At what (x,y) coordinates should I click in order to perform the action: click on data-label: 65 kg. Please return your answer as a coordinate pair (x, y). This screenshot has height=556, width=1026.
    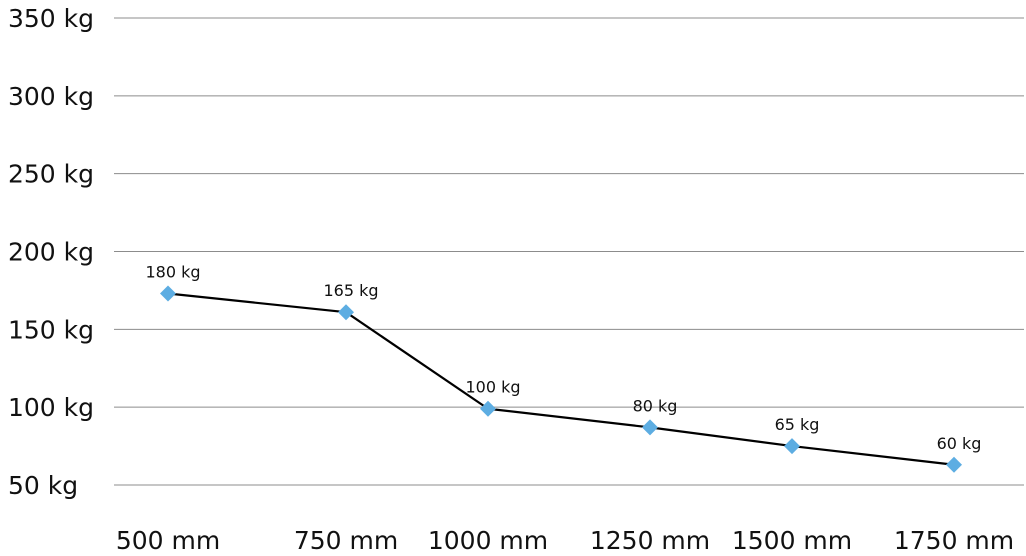
    Looking at the image, I should click on (797, 424).